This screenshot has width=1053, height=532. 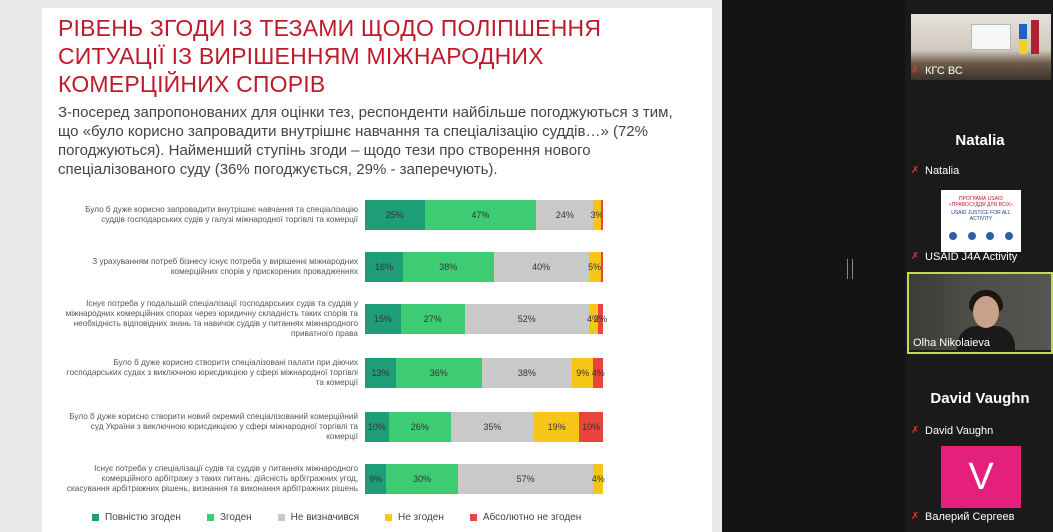 What do you see at coordinates (383, 319) in the screenshot?
I see `bar-segment: 15%` at bounding box center [383, 319].